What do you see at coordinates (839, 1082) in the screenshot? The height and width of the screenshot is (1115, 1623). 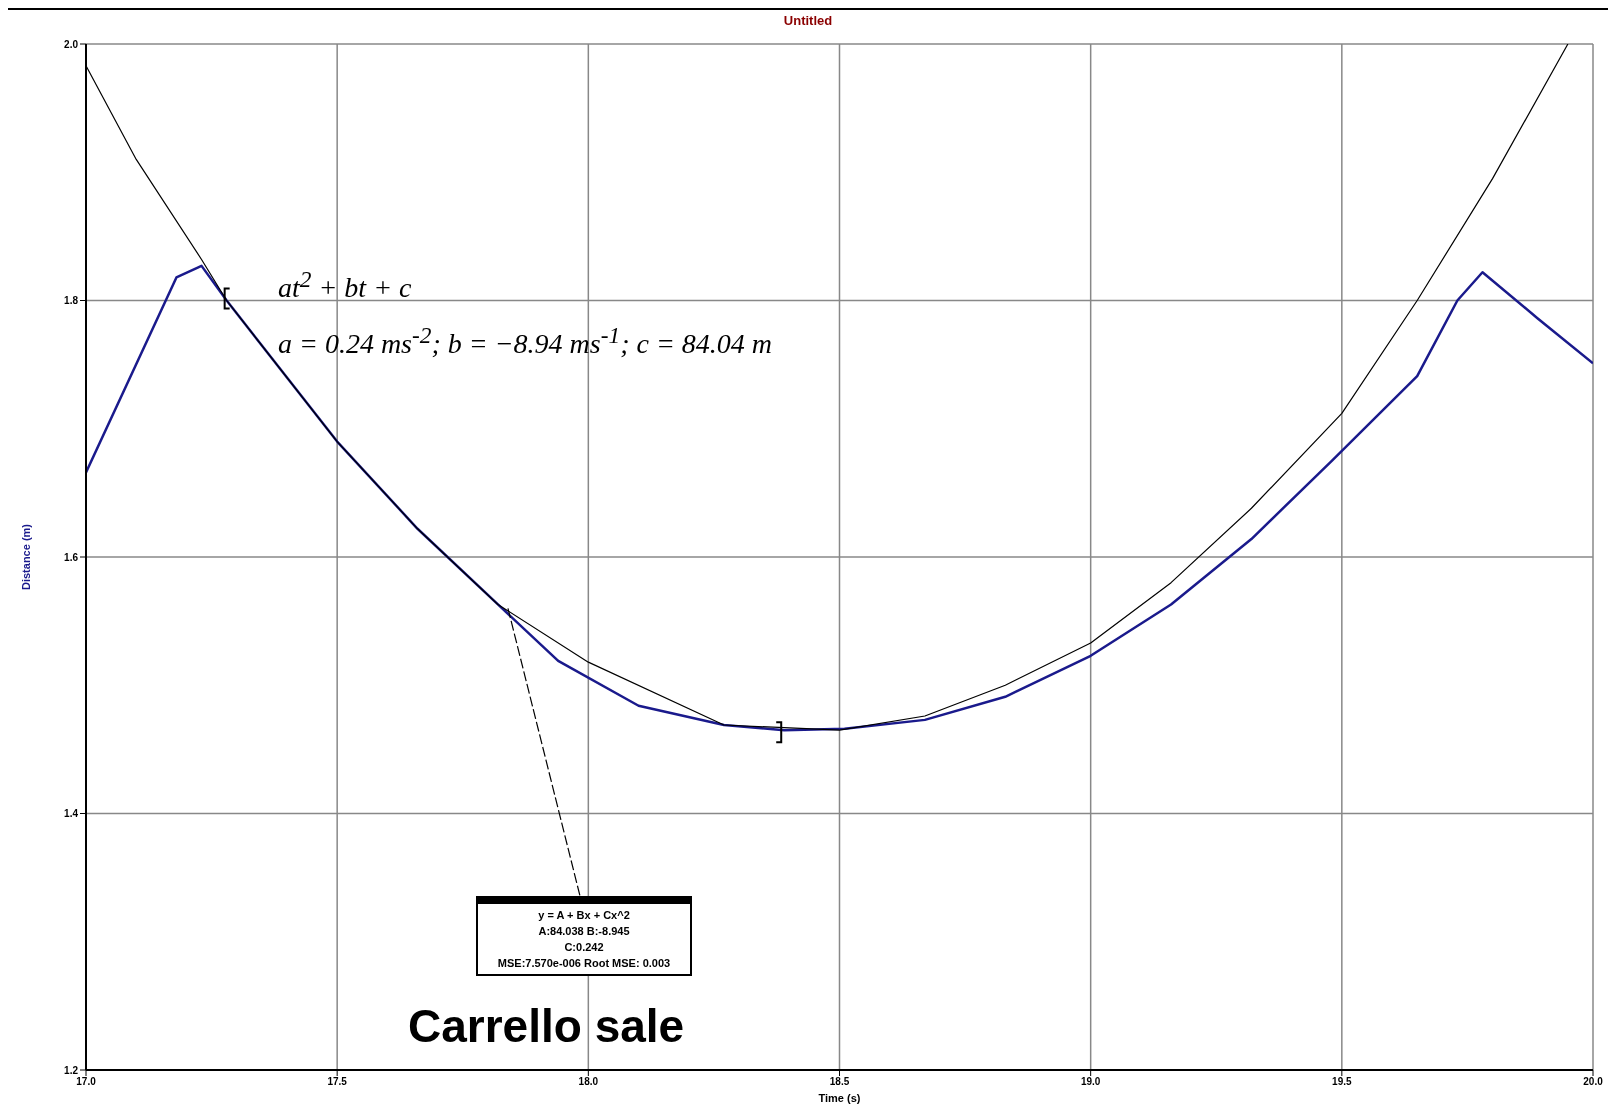 I see `x-tick-label: 18.5` at bounding box center [839, 1082].